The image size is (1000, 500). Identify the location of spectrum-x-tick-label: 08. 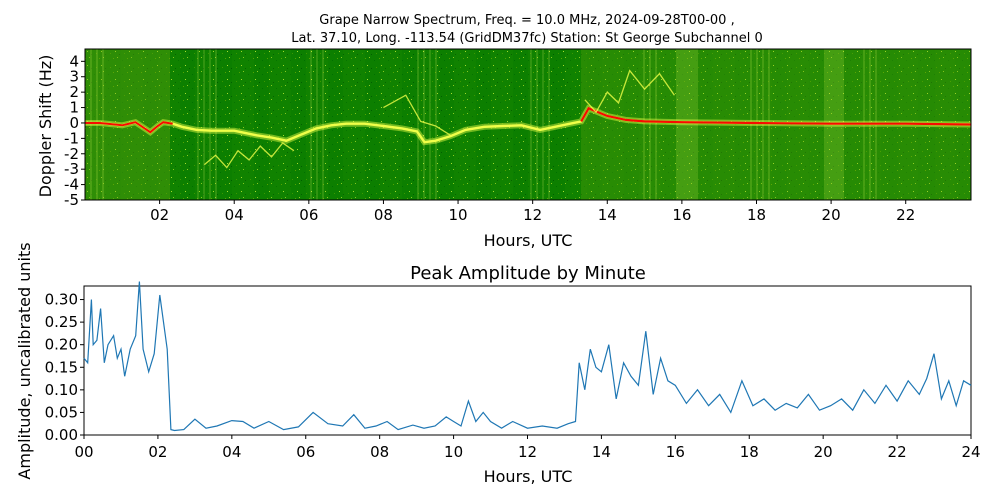
(383, 215).